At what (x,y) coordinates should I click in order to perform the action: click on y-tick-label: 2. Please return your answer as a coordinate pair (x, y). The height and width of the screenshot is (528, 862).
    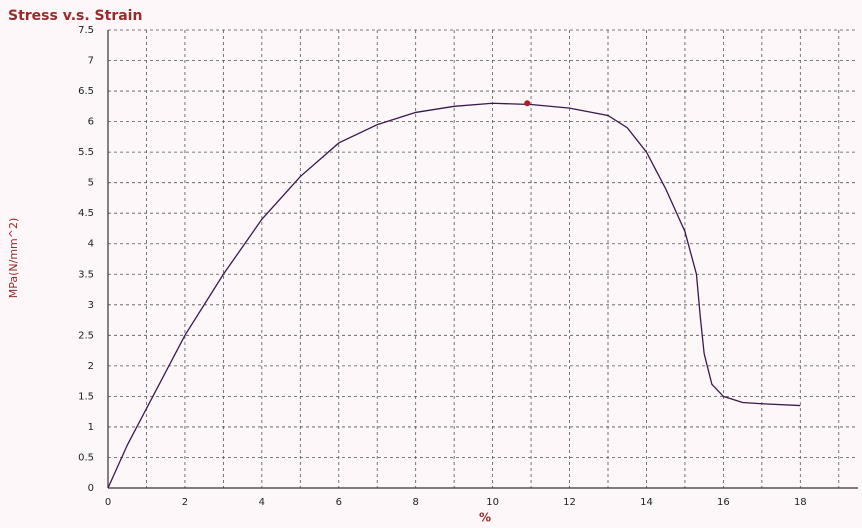
    Looking at the image, I should click on (91, 366).